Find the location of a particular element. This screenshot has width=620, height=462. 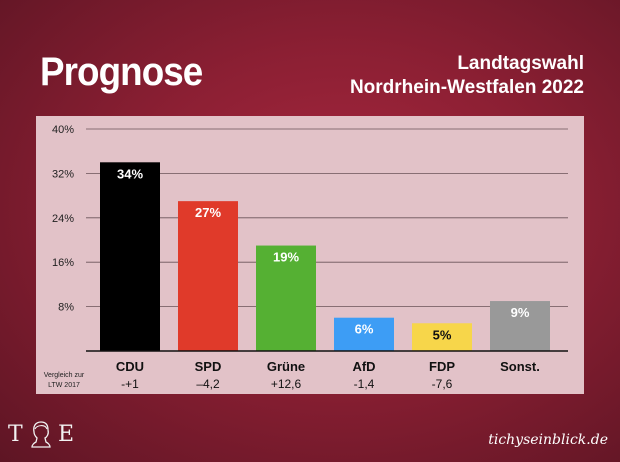

tichys-einblick-logo: T E is located at coordinates (43, 435).